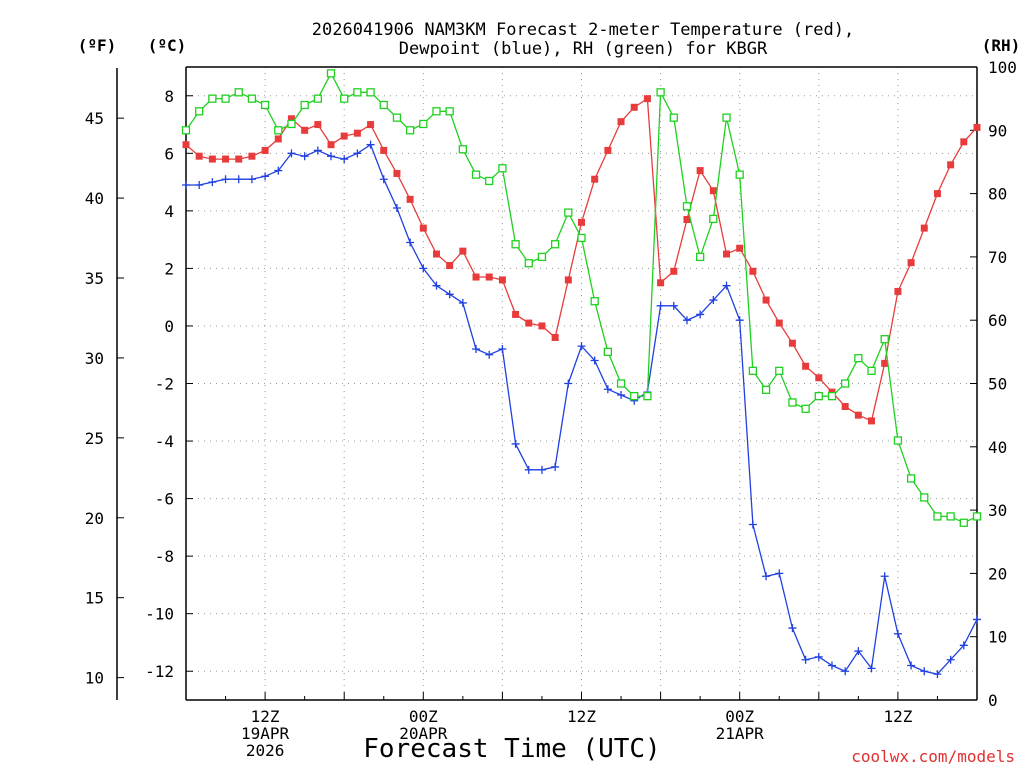 The width and height of the screenshot is (1024, 768). Describe the element at coordinates (423, 733) in the screenshot. I see `x-tick-label: 20APR` at that location.